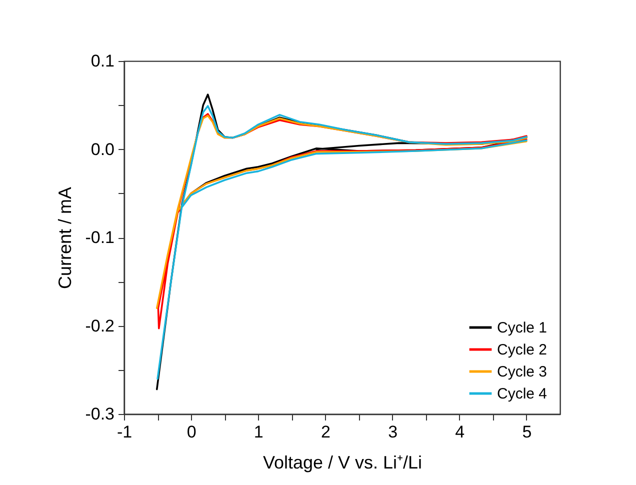 This screenshot has height=485, width=636. I want to click on legend-label: Cycle 2, so click(522, 350).